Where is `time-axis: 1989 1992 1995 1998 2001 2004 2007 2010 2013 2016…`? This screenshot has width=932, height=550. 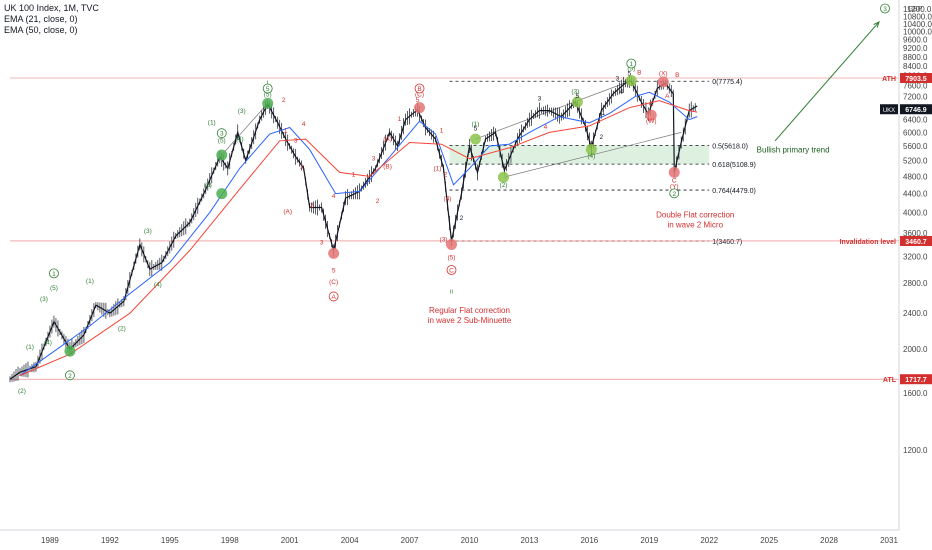
time-axis: 1989 1992 1995 1998 2001 2004 2007 2010 2013 2016… is located at coordinates (469, 540).